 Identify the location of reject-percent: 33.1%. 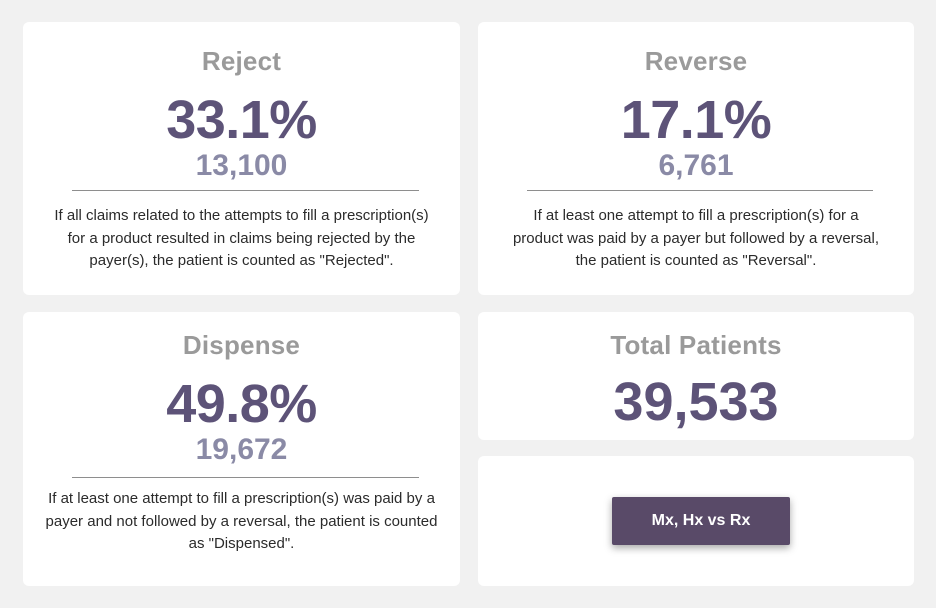
(241, 120).